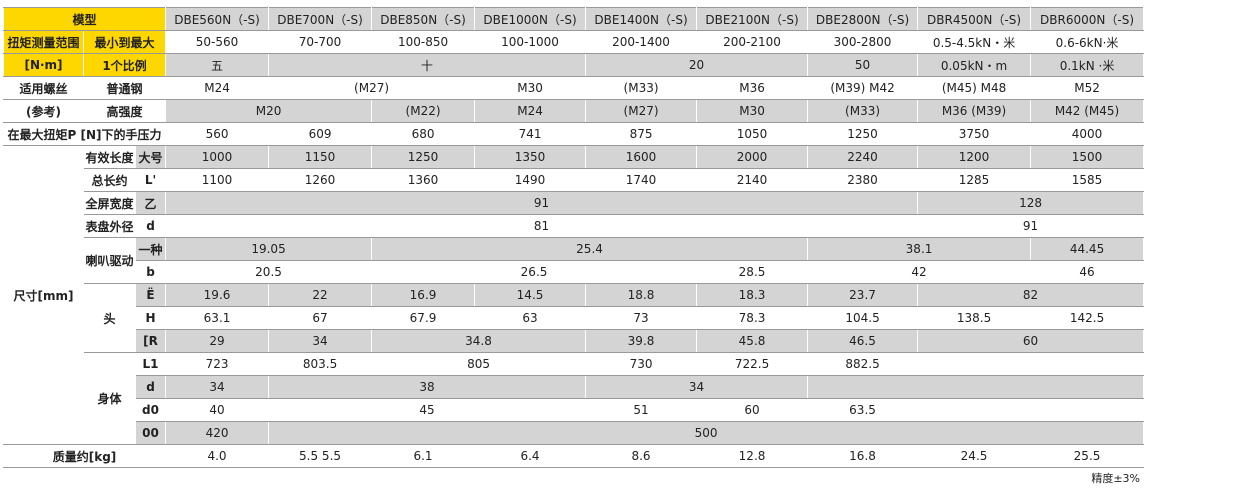 The width and height of the screenshot is (1243, 501). Describe the element at coordinates (542, 203) in the screenshot. I see `value-cell: 91` at that location.